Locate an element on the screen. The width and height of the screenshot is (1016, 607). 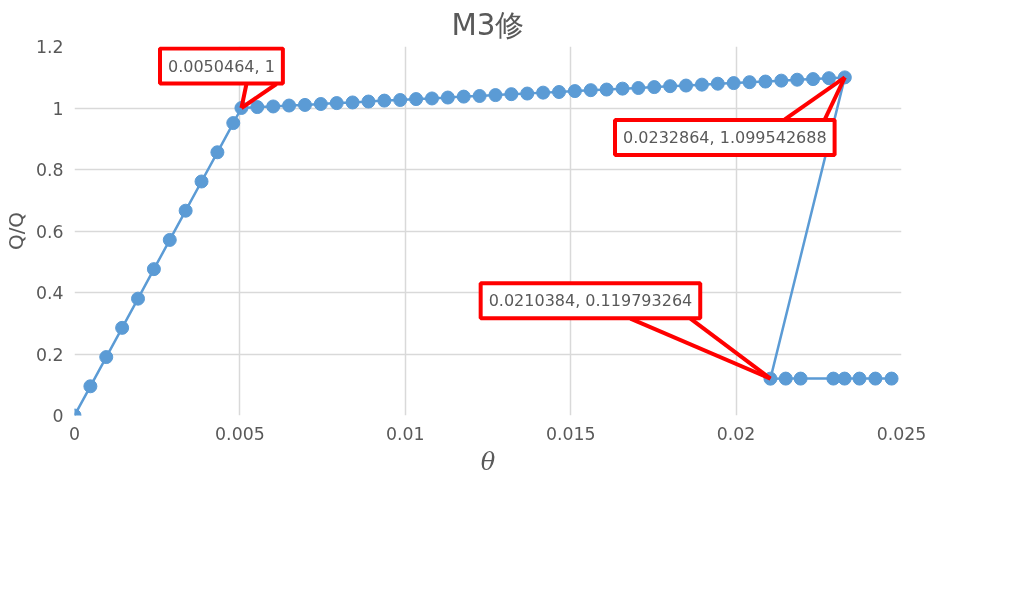
annotation: 0.0210384, 0.119793264 is located at coordinates (590, 301).